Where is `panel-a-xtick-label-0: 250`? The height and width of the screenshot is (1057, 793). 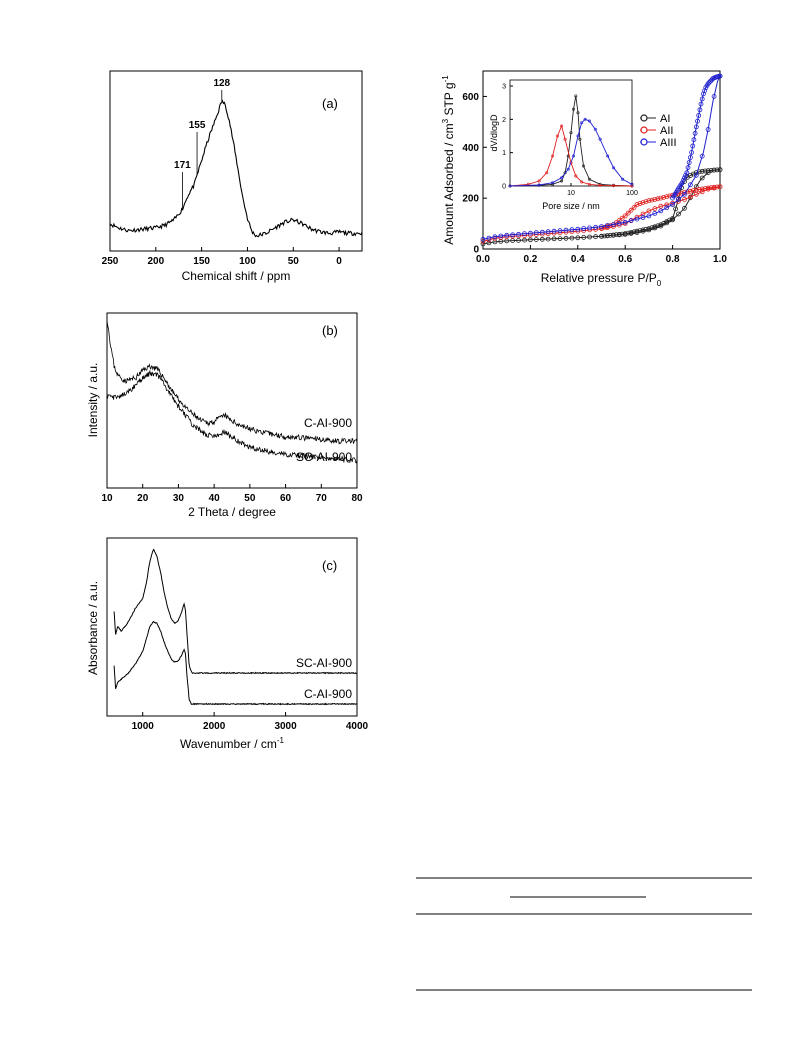 panel-a-xtick-label-0: 250 is located at coordinates (110, 261).